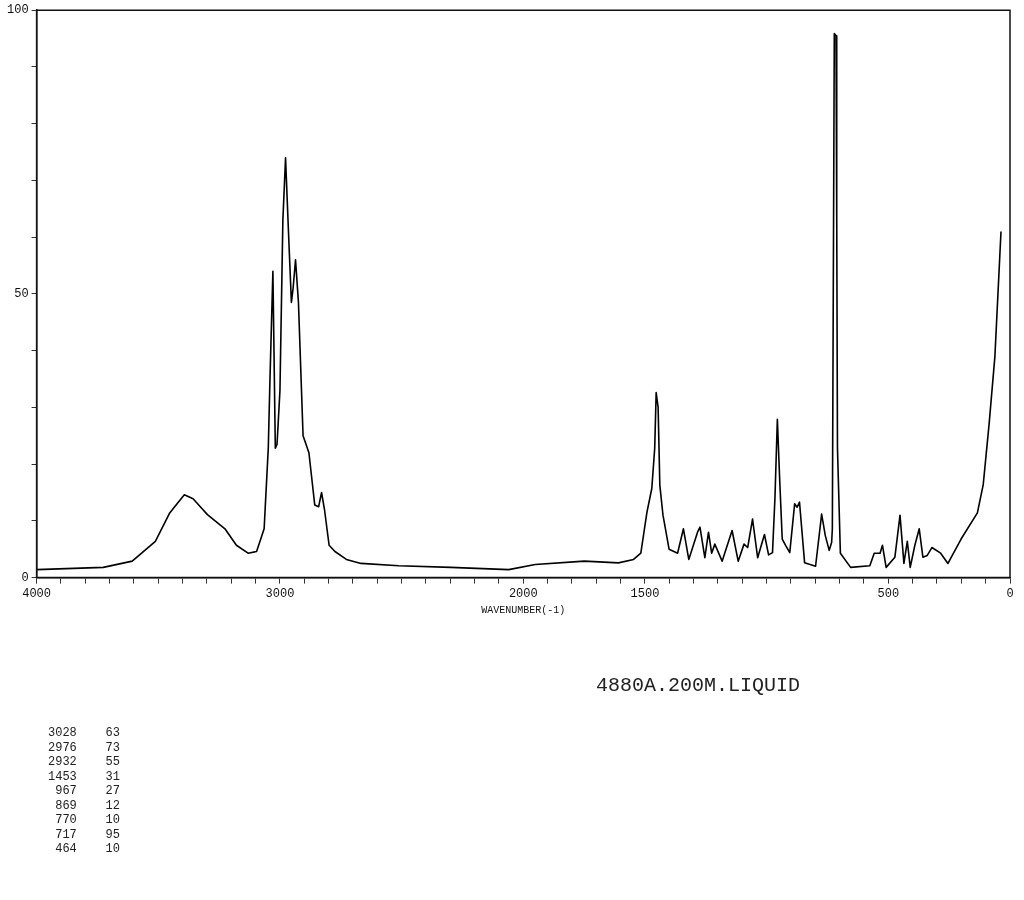 This screenshot has height=900, width=1024. I want to click on y-tick-label: 100, so click(17, 10).